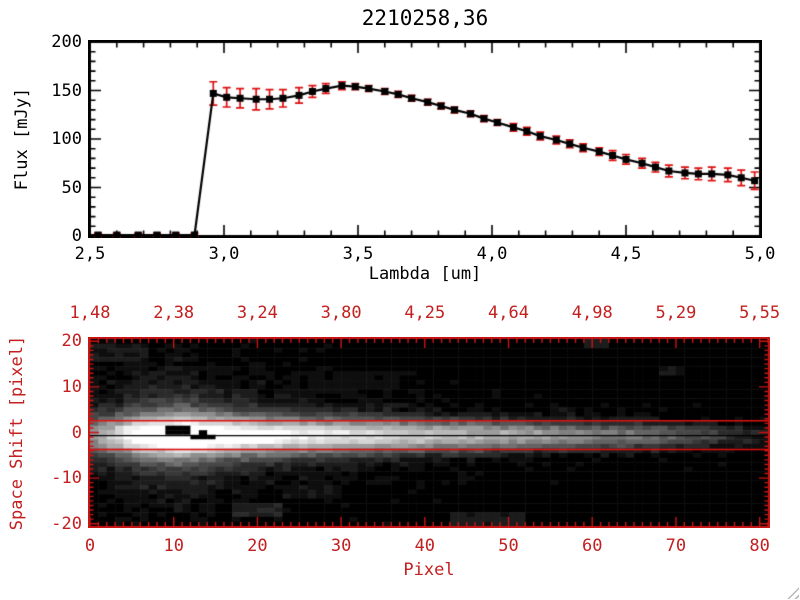 This screenshot has width=800, height=600. I want to click on lambda-x-tick-label: 5,0, so click(760, 254).